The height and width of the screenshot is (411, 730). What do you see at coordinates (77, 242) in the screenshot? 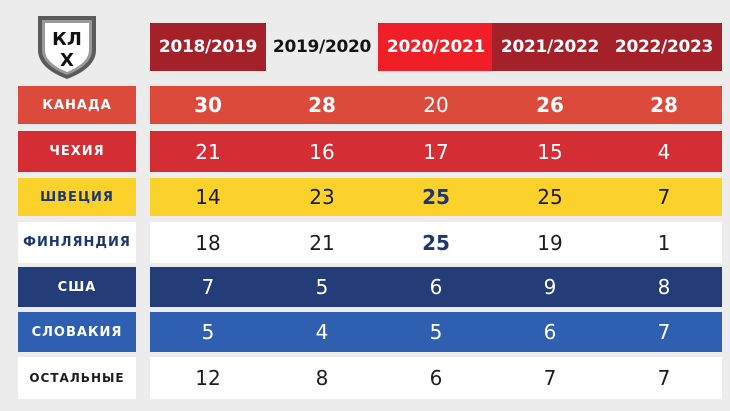
I see `row-label-finland: ФИНЛЯНДИЯ` at bounding box center [77, 242].